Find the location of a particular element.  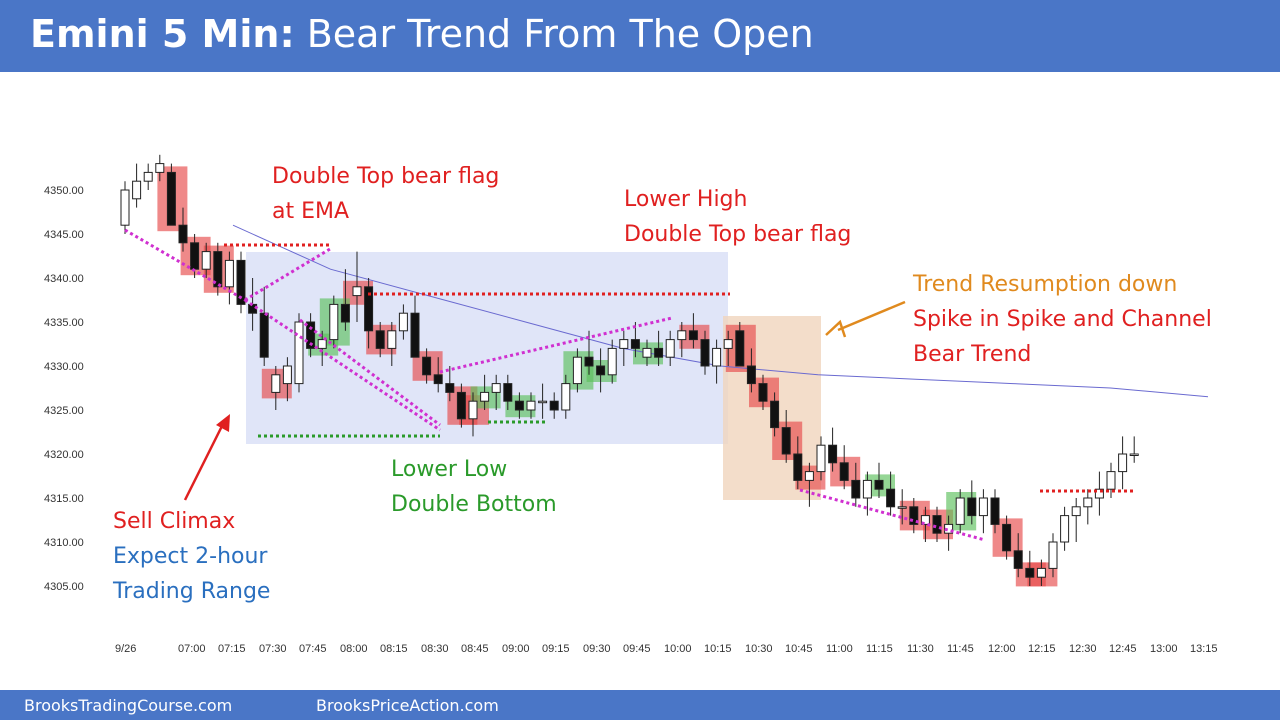

title-bold: Emini 5 Min: is located at coordinates (162, 34).